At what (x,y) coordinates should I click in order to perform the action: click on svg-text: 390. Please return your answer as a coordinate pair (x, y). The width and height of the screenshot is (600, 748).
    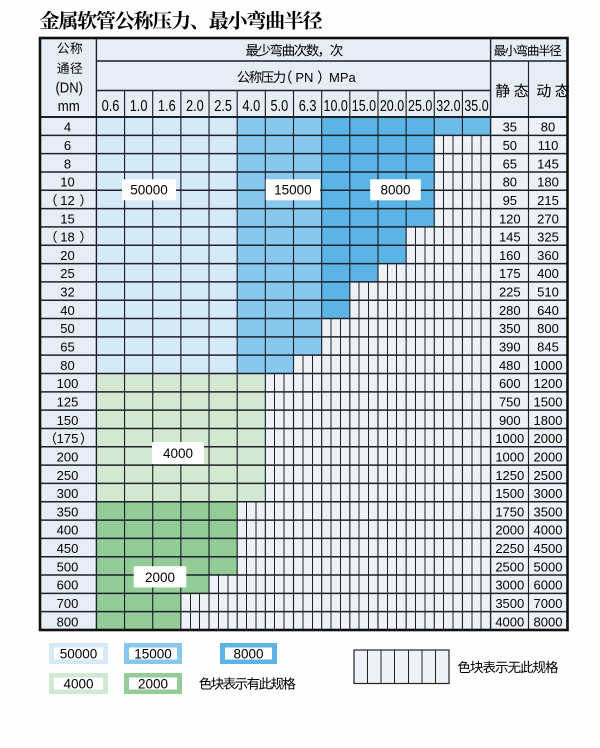
    Looking at the image, I should click on (510, 347).